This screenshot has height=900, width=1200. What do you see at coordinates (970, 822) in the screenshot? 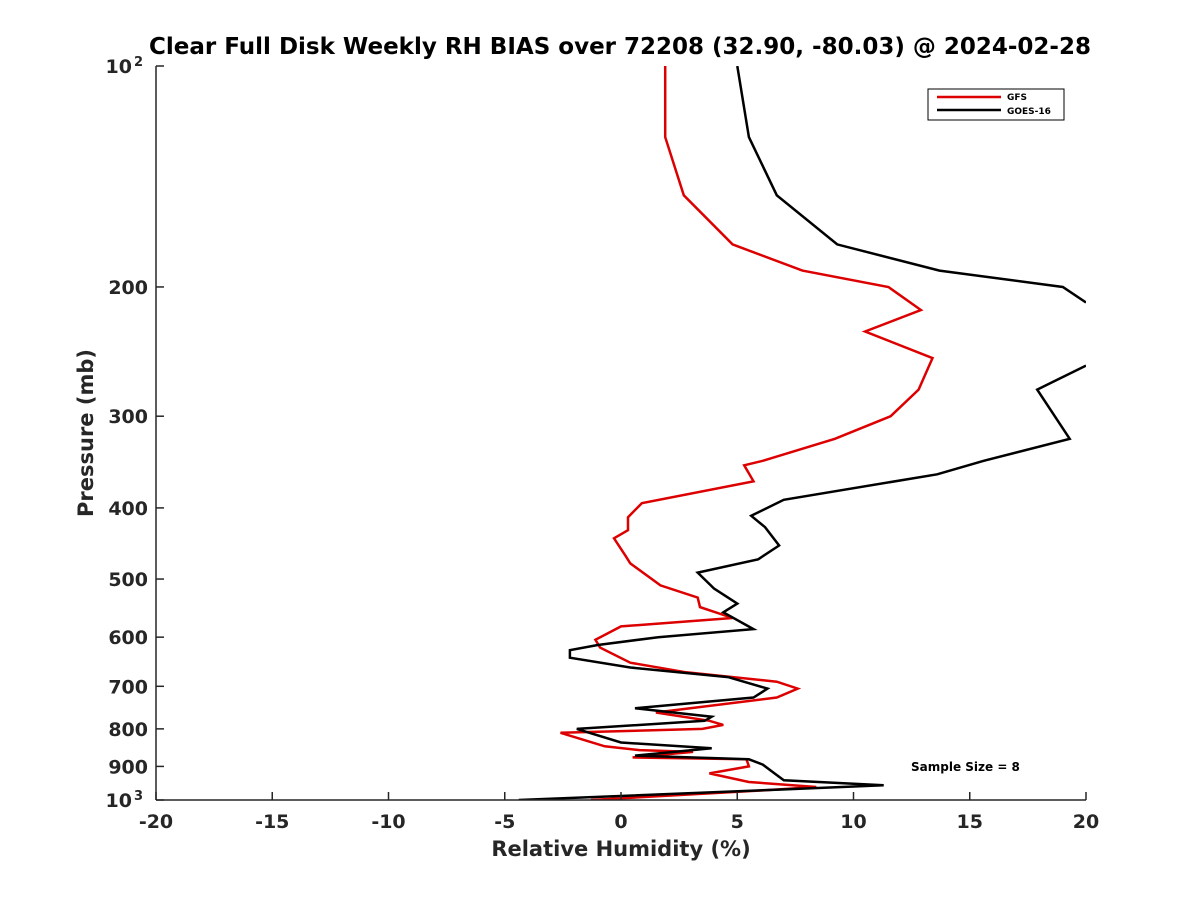
I see `x-tick-label: 15` at bounding box center [970, 822].